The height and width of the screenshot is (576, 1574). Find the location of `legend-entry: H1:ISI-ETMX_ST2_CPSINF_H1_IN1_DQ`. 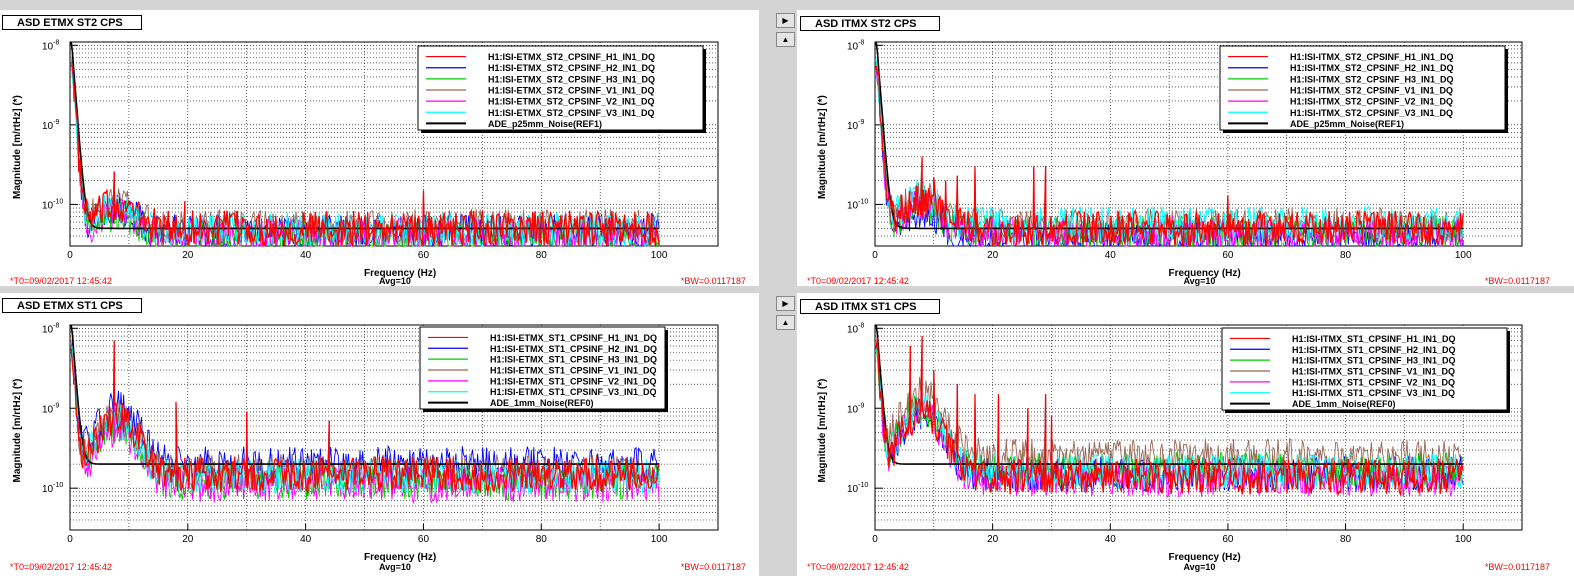

legend-entry: H1:ISI-ETMX_ST2_CPSINF_H1_IN1_DQ is located at coordinates (571, 57).